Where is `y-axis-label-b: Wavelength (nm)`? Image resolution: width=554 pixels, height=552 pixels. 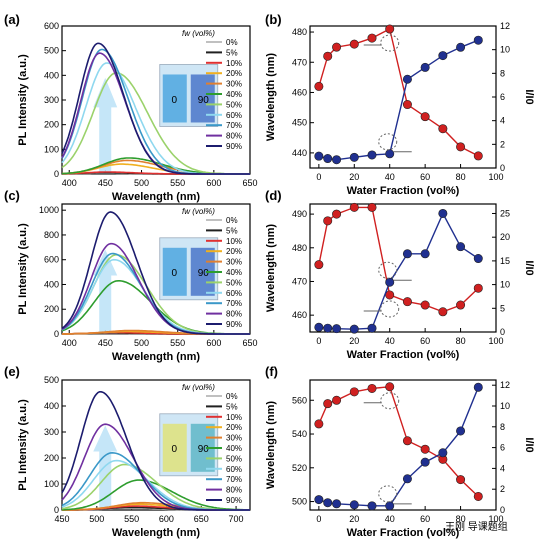
y-axis-label-b: Wavelength (nm) is located at coordinates (271, 97).